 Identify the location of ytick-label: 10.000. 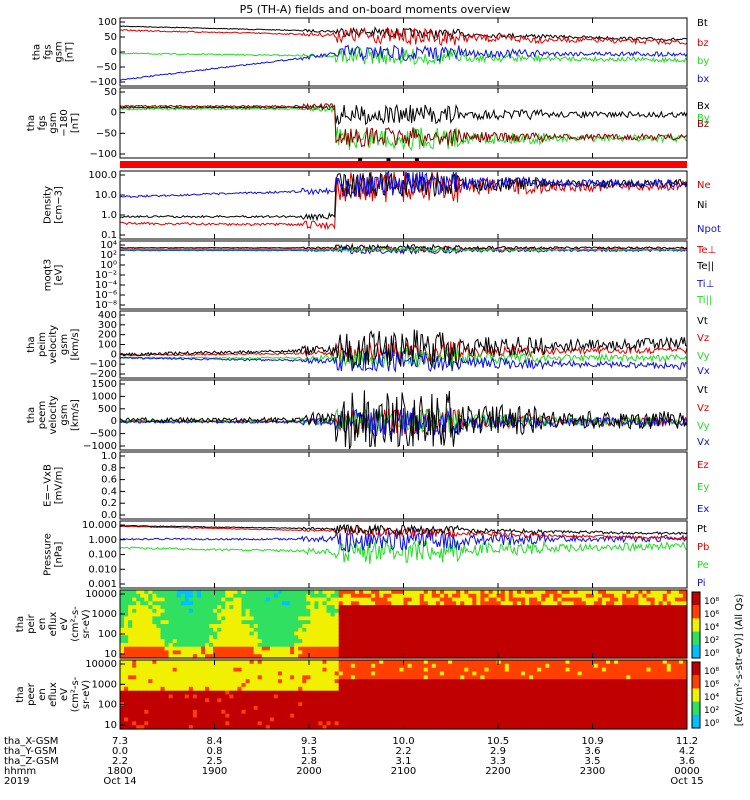
(99, 525).